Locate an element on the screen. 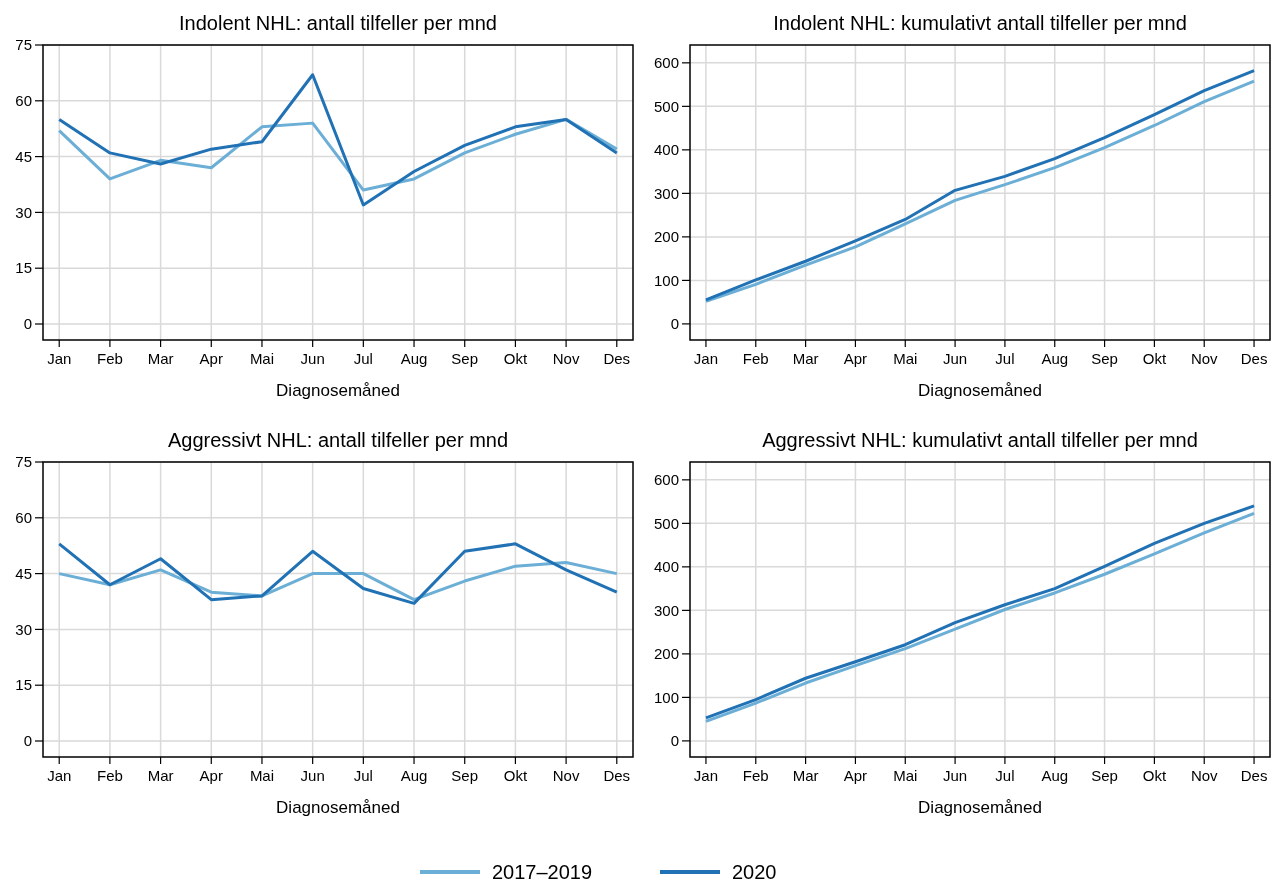 This screenshot has width=1280, height=890. chart-title: Aggressivt NHL: antall tilfeller per mnd is located at coordinates (338, 440).